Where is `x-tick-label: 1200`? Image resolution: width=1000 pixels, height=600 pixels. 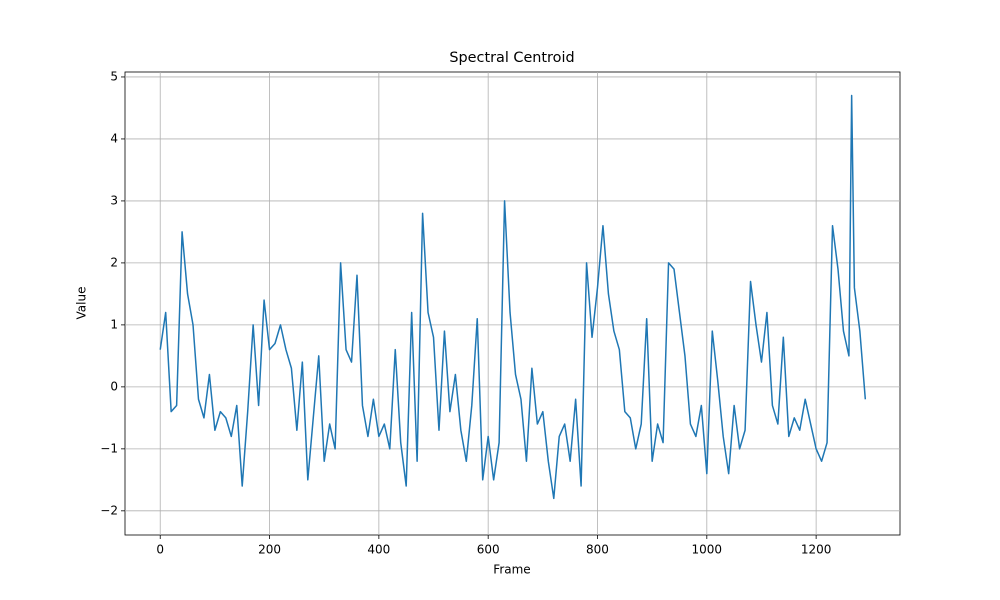
x-tick-label: 1200 is located at coordinates (816, 550).